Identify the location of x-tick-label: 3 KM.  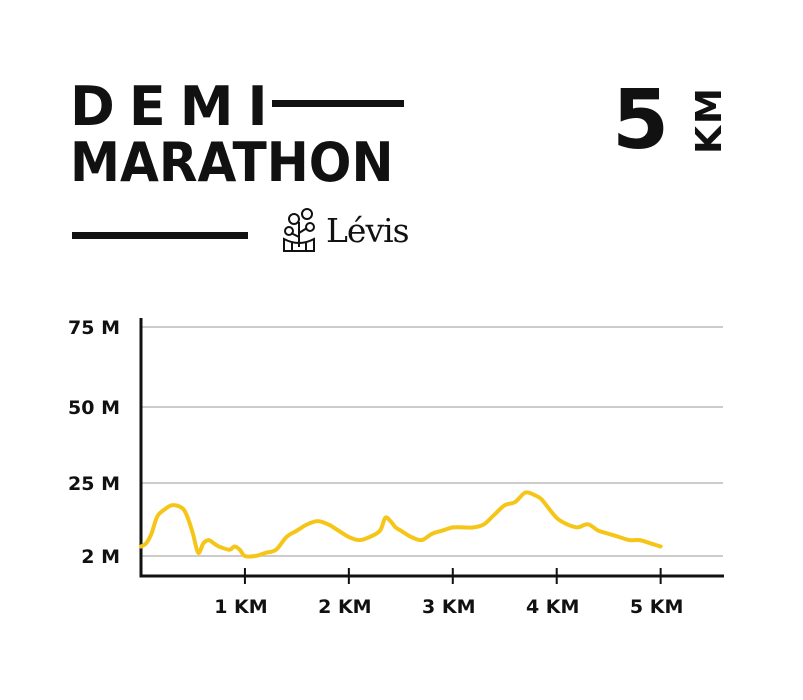
(448, 607).